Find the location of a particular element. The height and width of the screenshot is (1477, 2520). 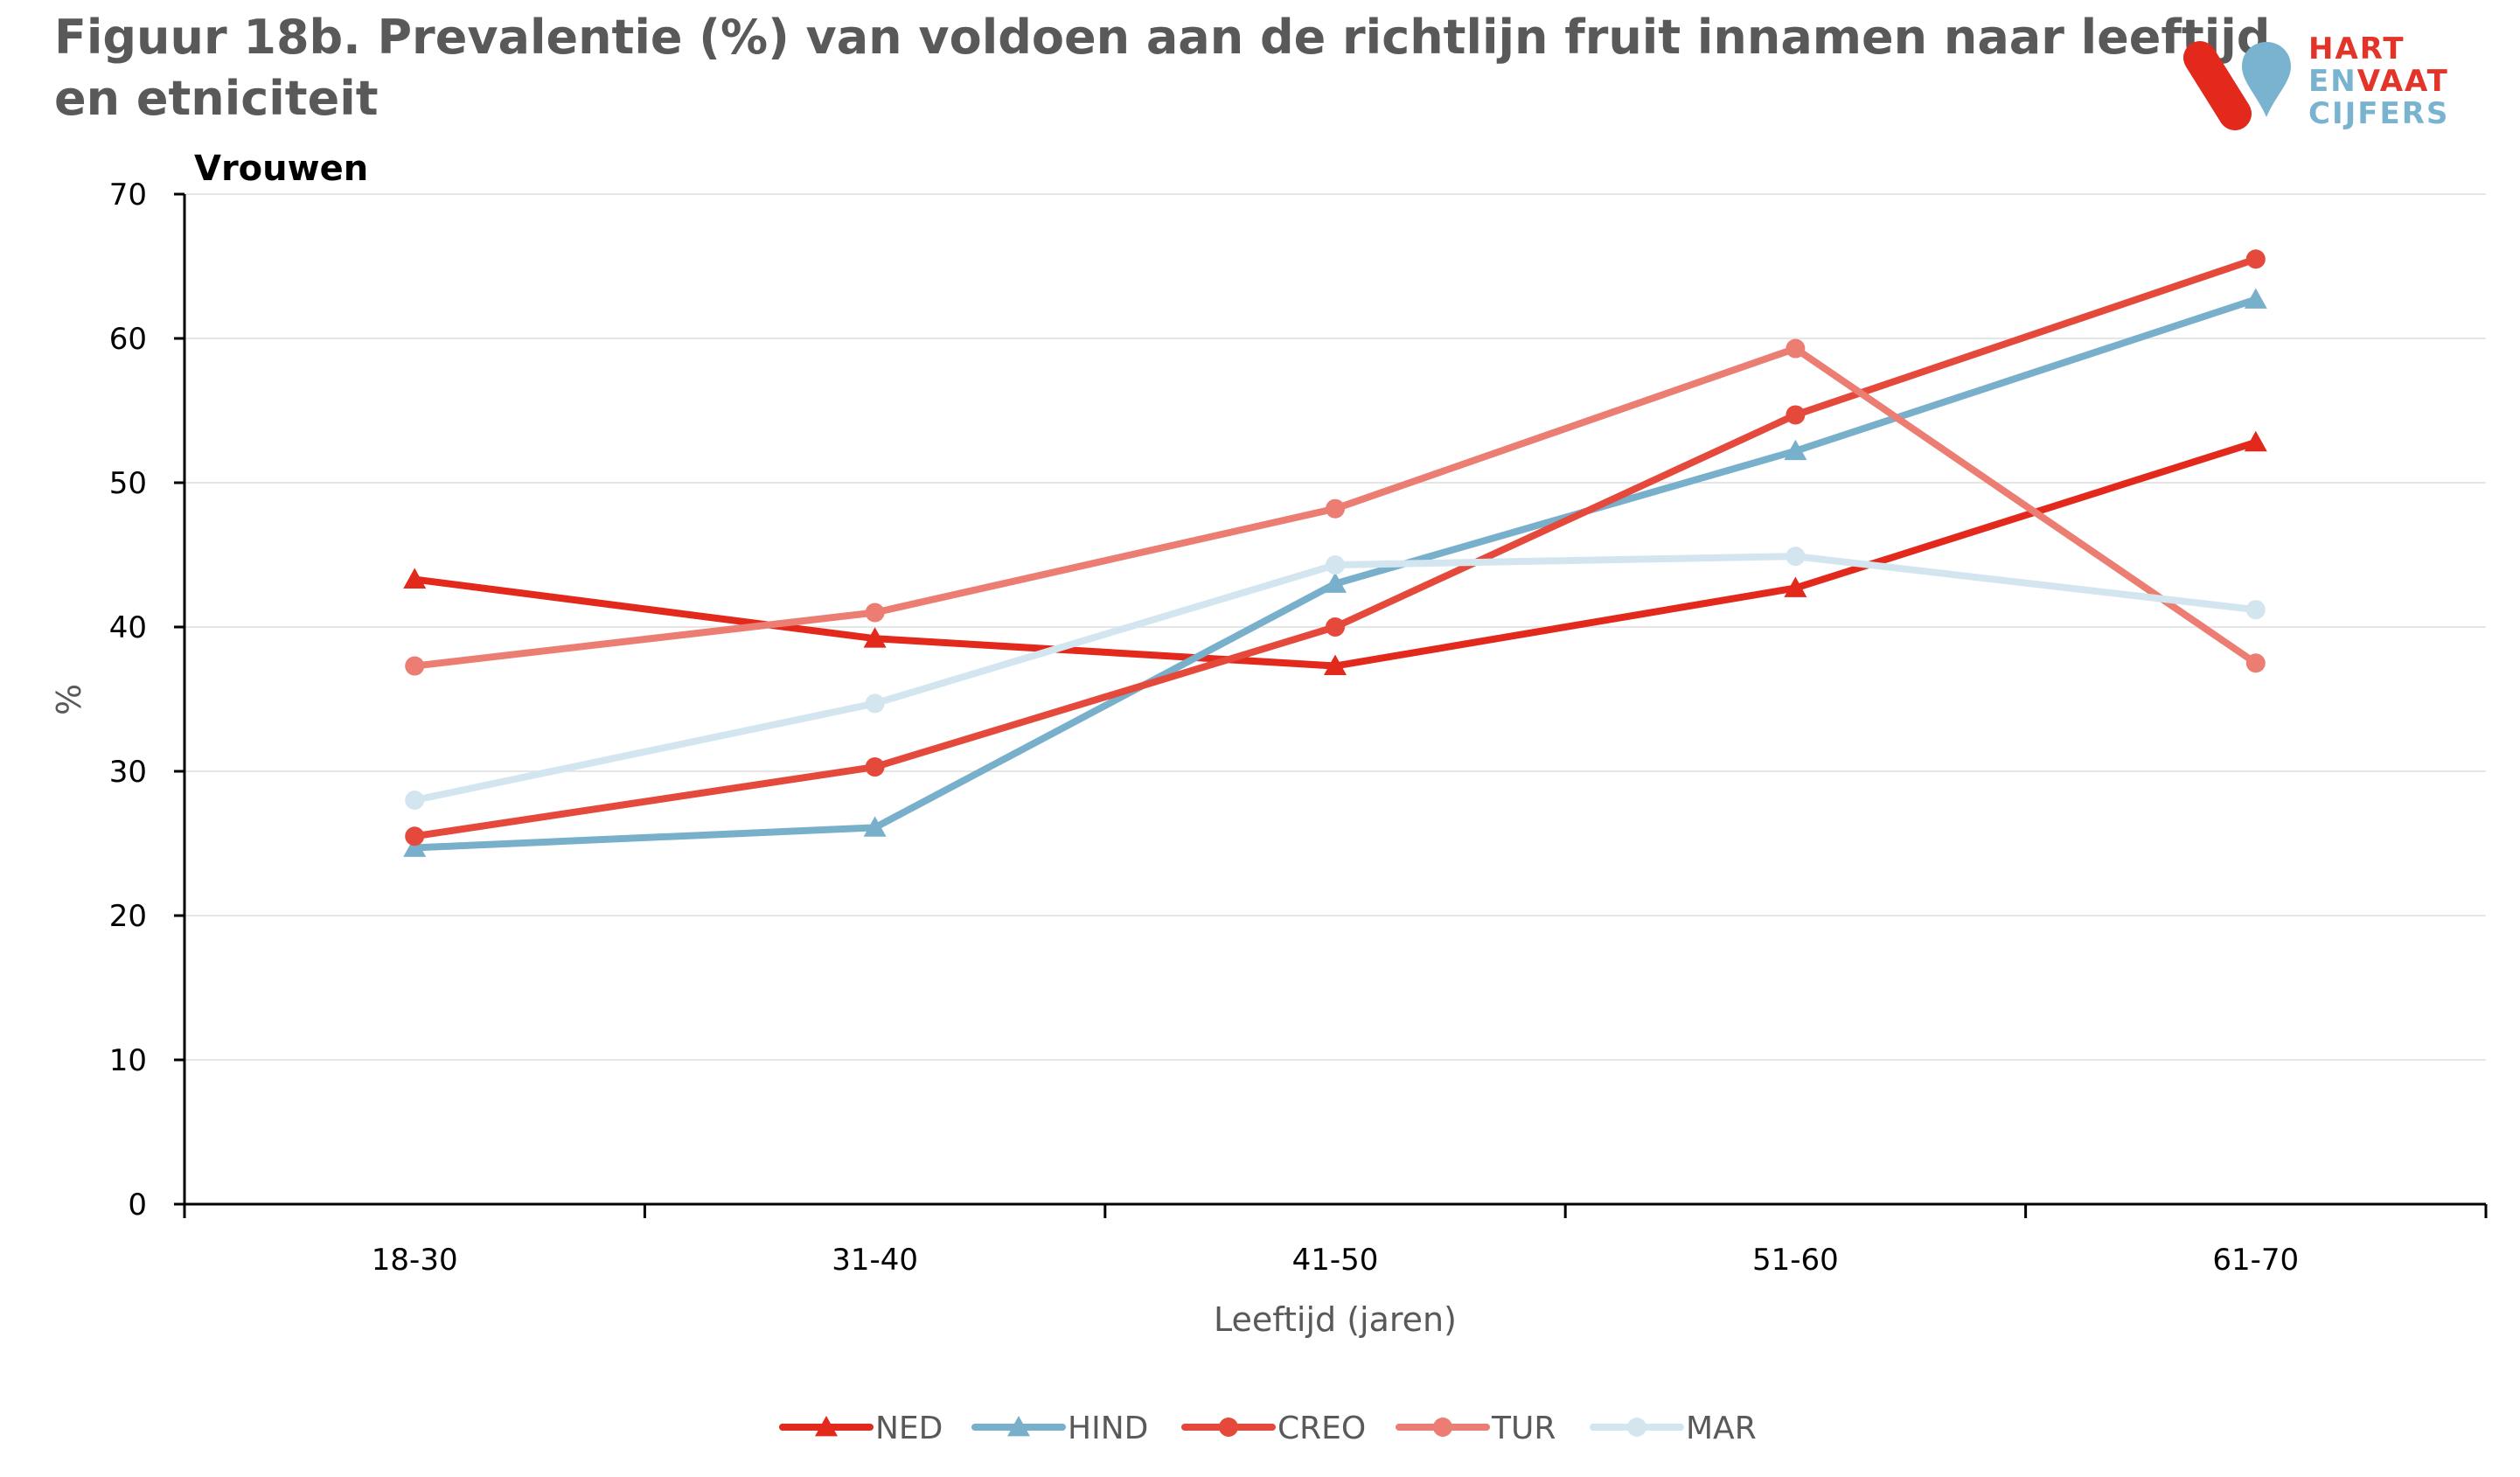

logo-line-2b: VAAT is located at coordinates (2402, 81).